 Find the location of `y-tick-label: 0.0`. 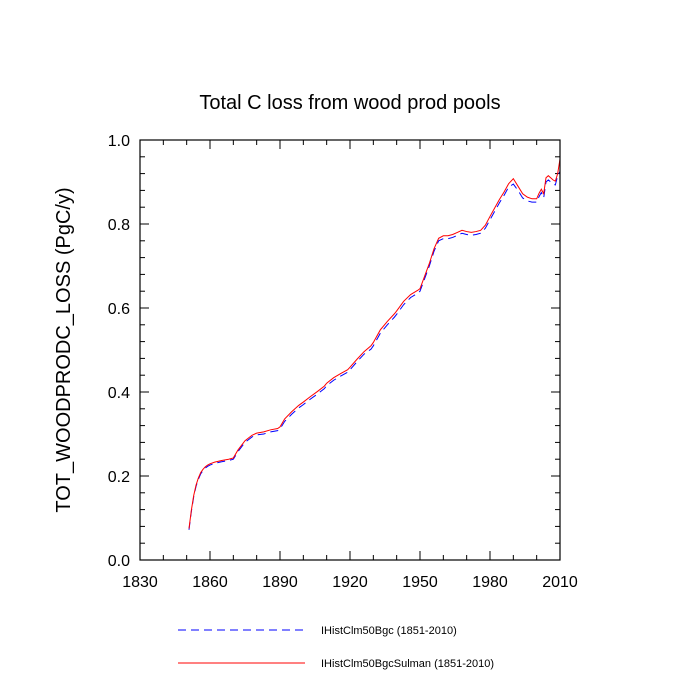

y-tick-label: 0.0 is located at coordinates (119, 561).